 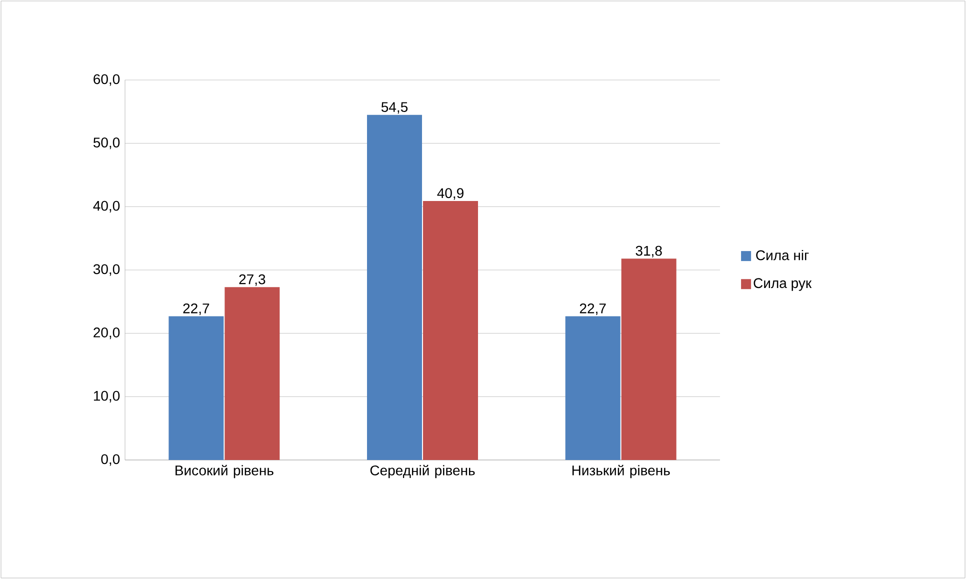 What do you see at coordinates (252, 280) in the screenshot?
I see `data-label: 27,3` at bounding box center [252, 280].